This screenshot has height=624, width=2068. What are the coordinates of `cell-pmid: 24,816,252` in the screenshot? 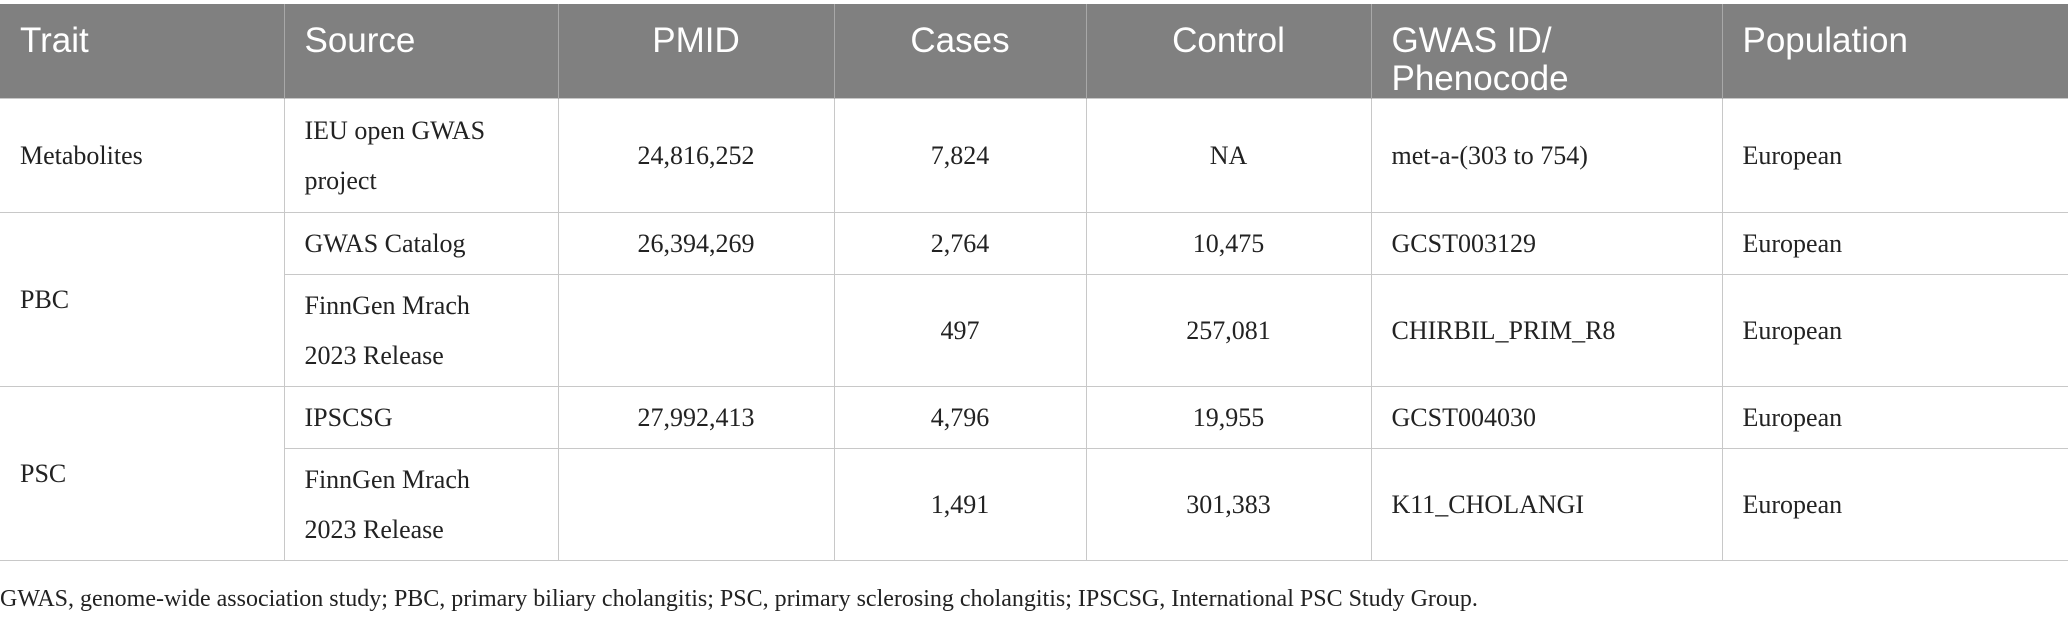 It's located at (696, 155).